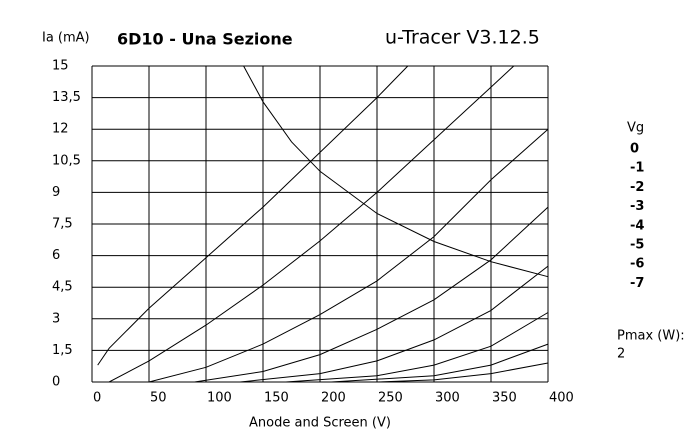  I want to click on y-tick-label: 4,5, so click(62, 287).